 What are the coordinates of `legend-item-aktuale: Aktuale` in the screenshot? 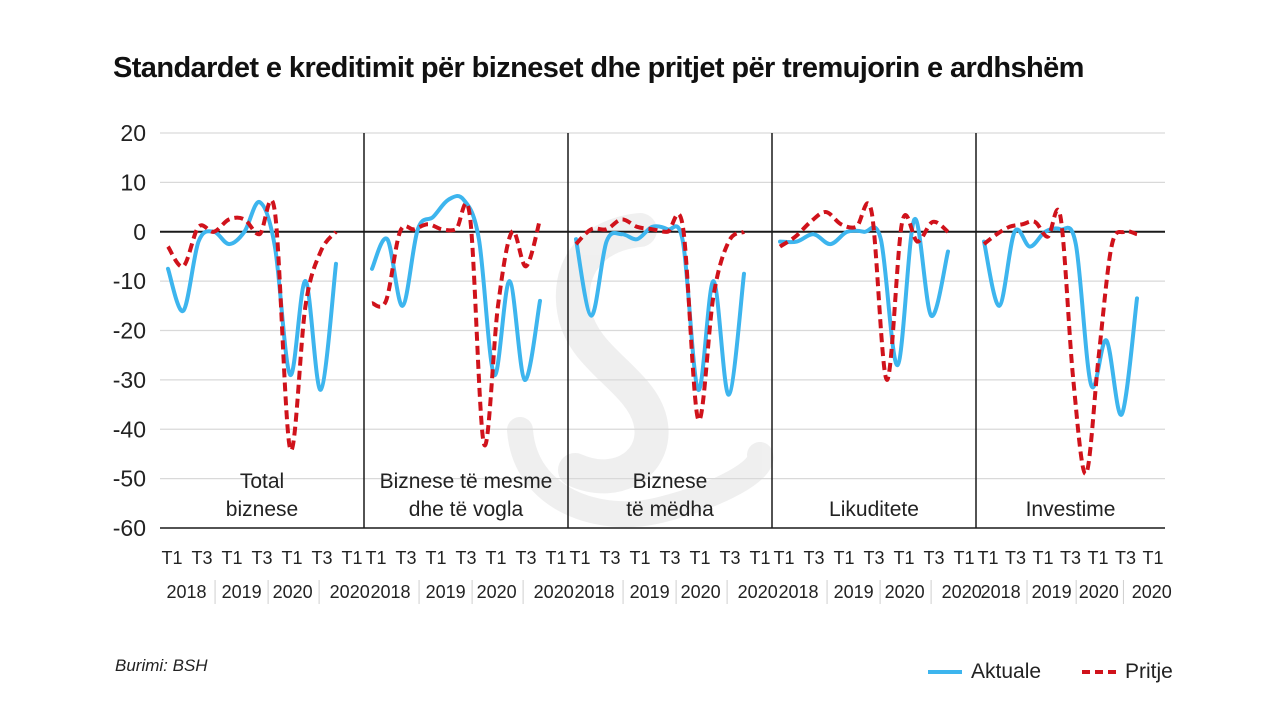 It's located at (984, 672).